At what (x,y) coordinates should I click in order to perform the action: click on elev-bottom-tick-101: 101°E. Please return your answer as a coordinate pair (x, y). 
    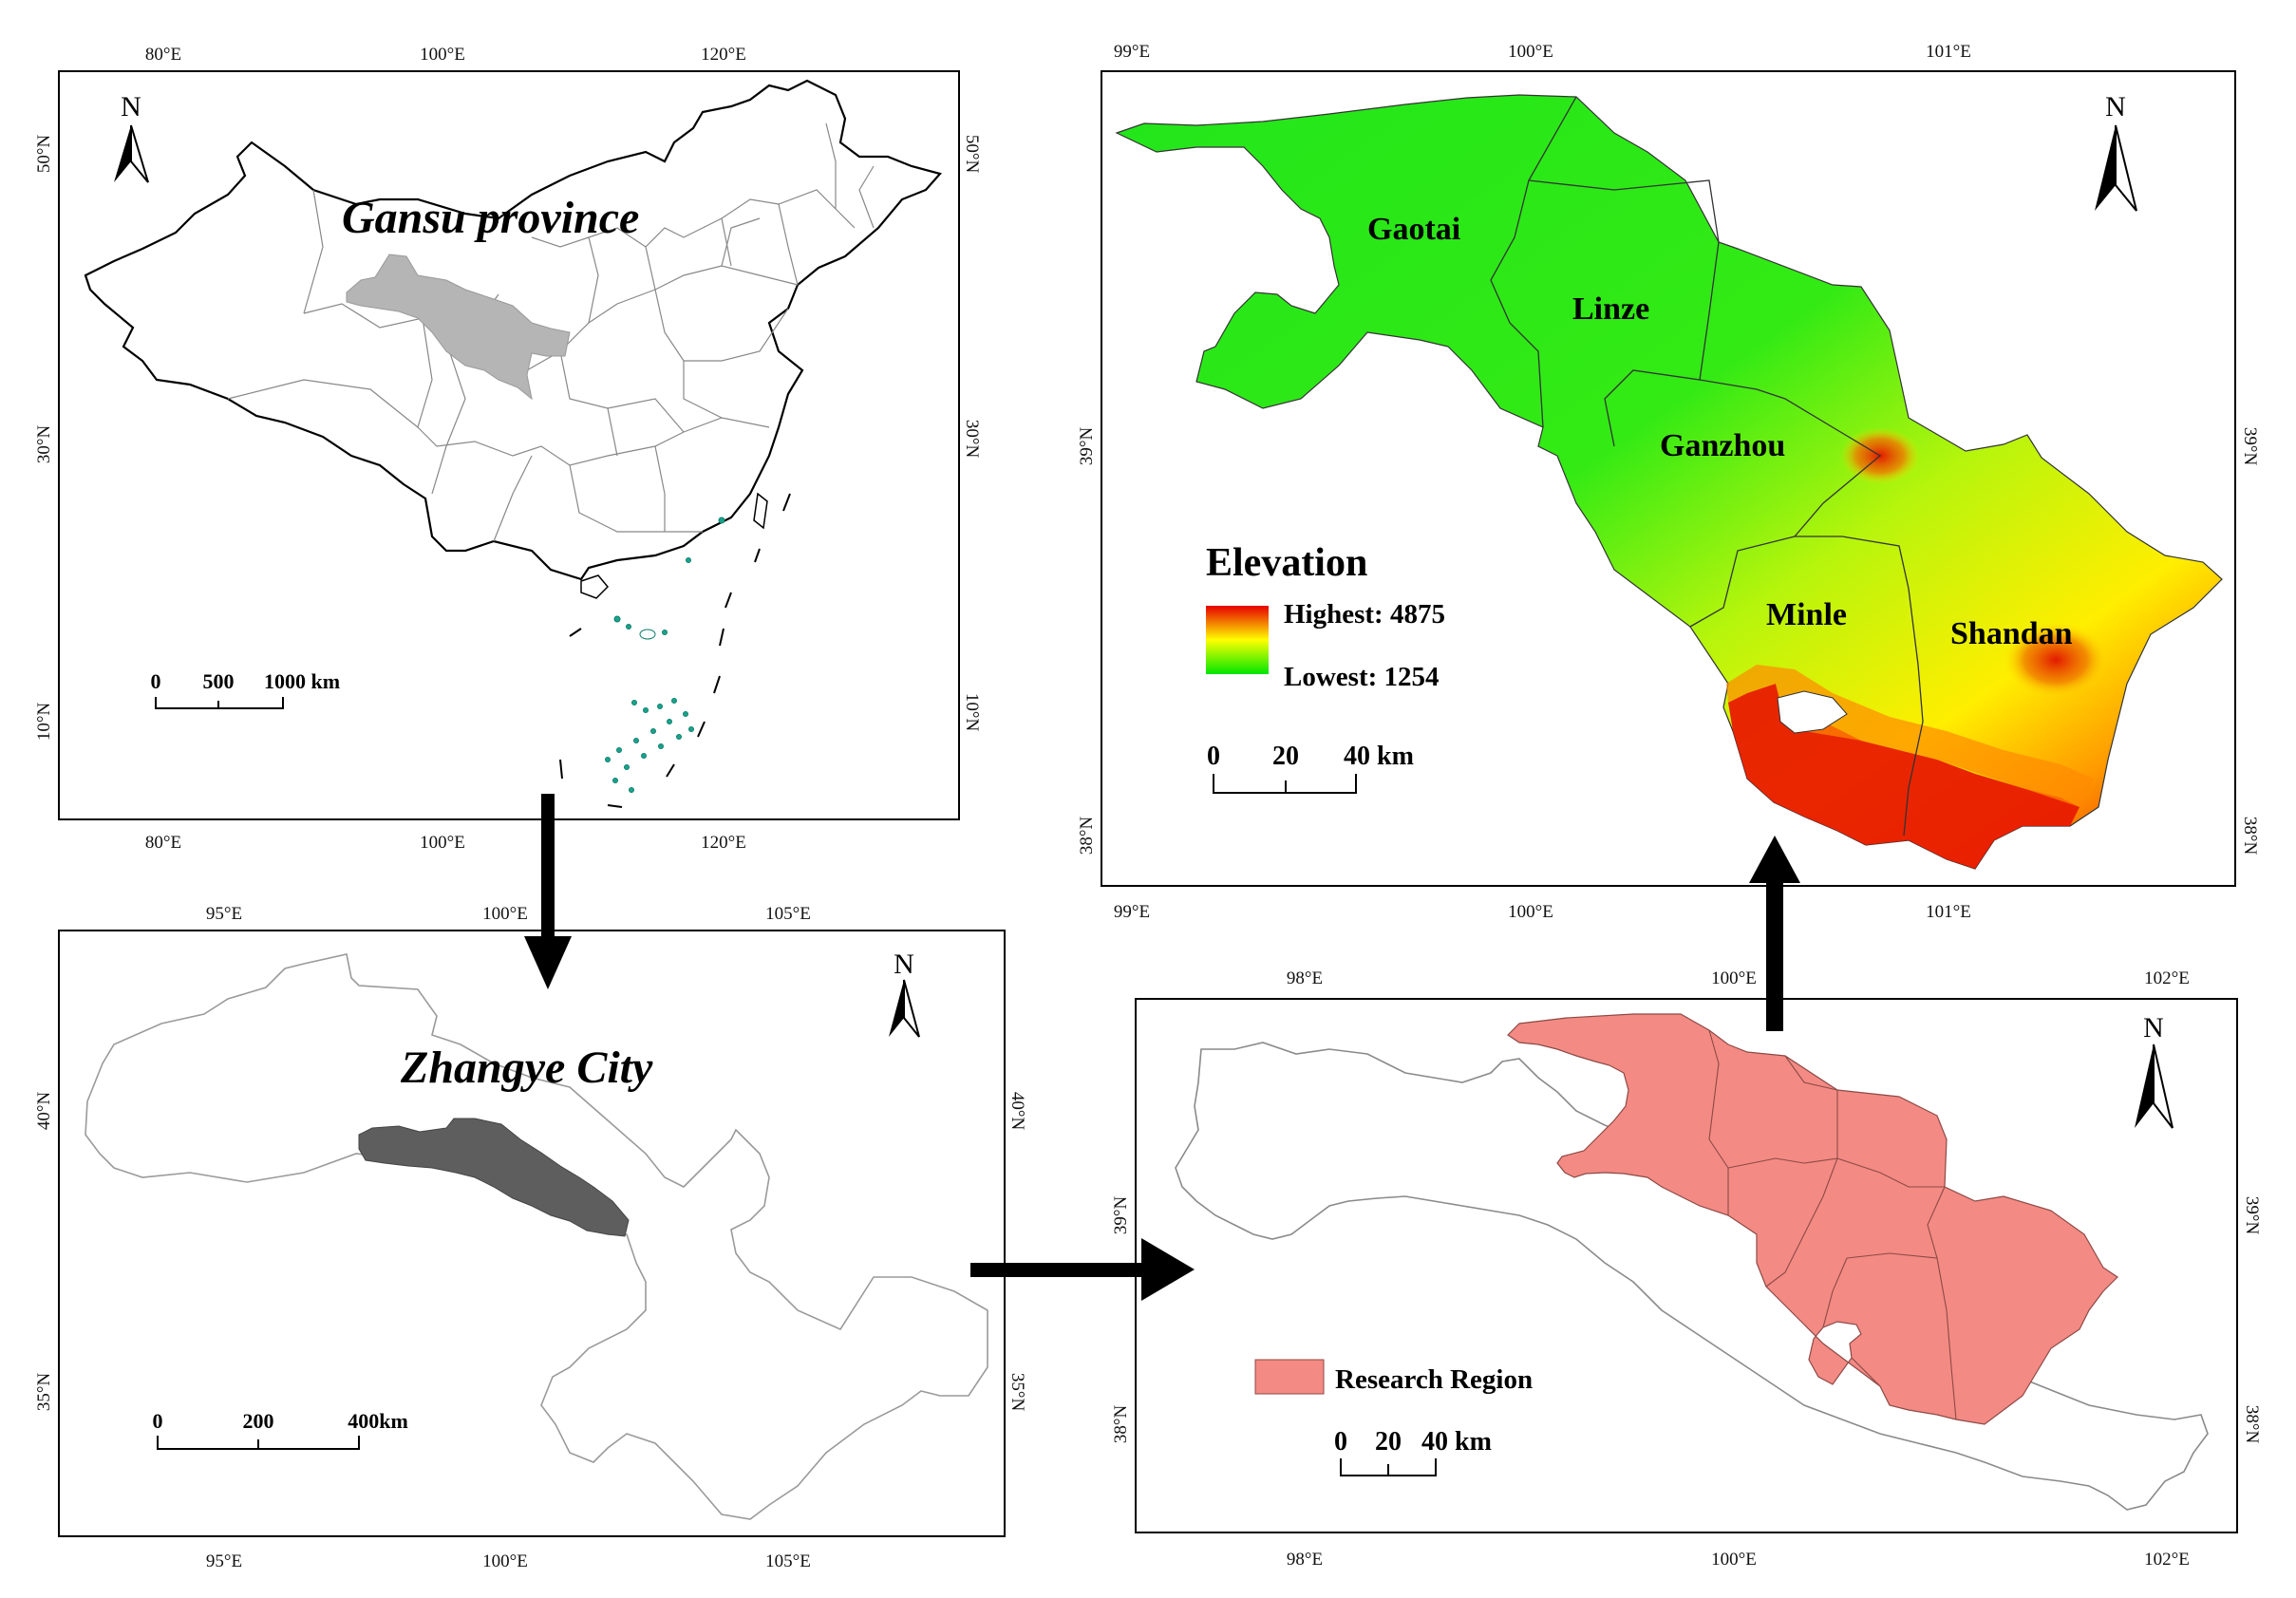
    Looking at the image, I should click on (1948, 912).